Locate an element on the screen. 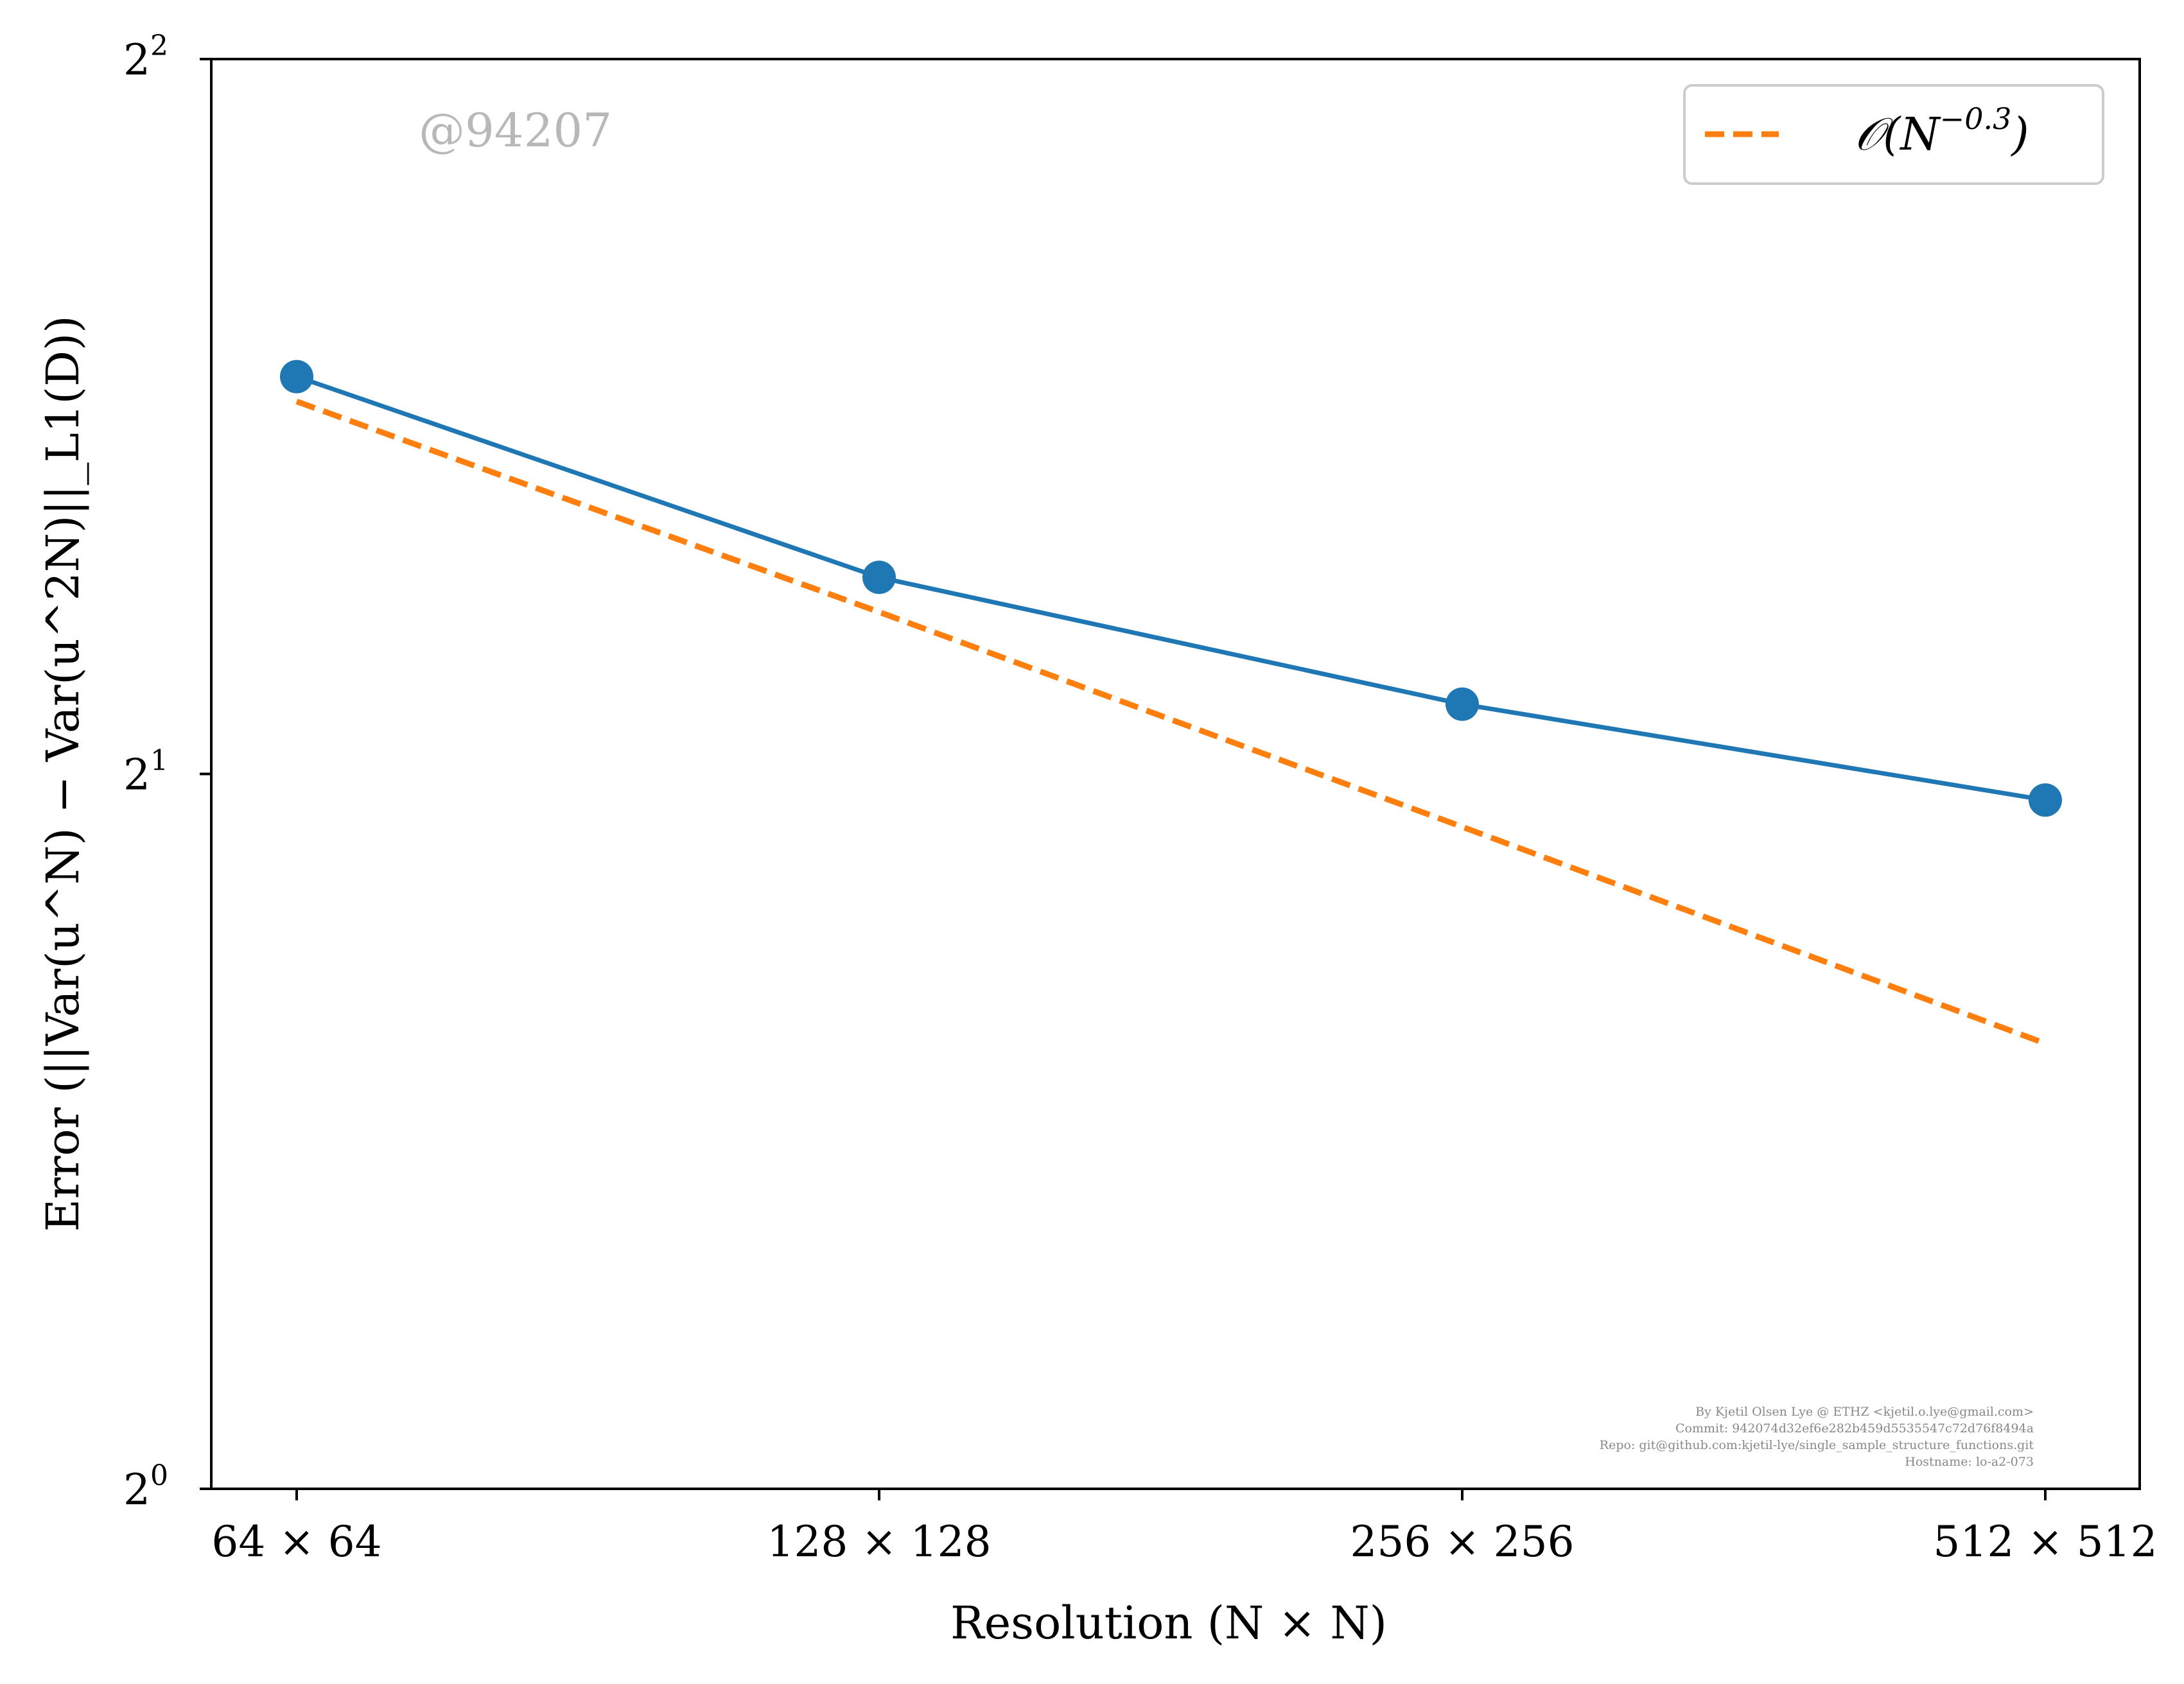 The height and width of the screenshot is (1684, 2184). legend-box is located at coordinates (1893, 134).